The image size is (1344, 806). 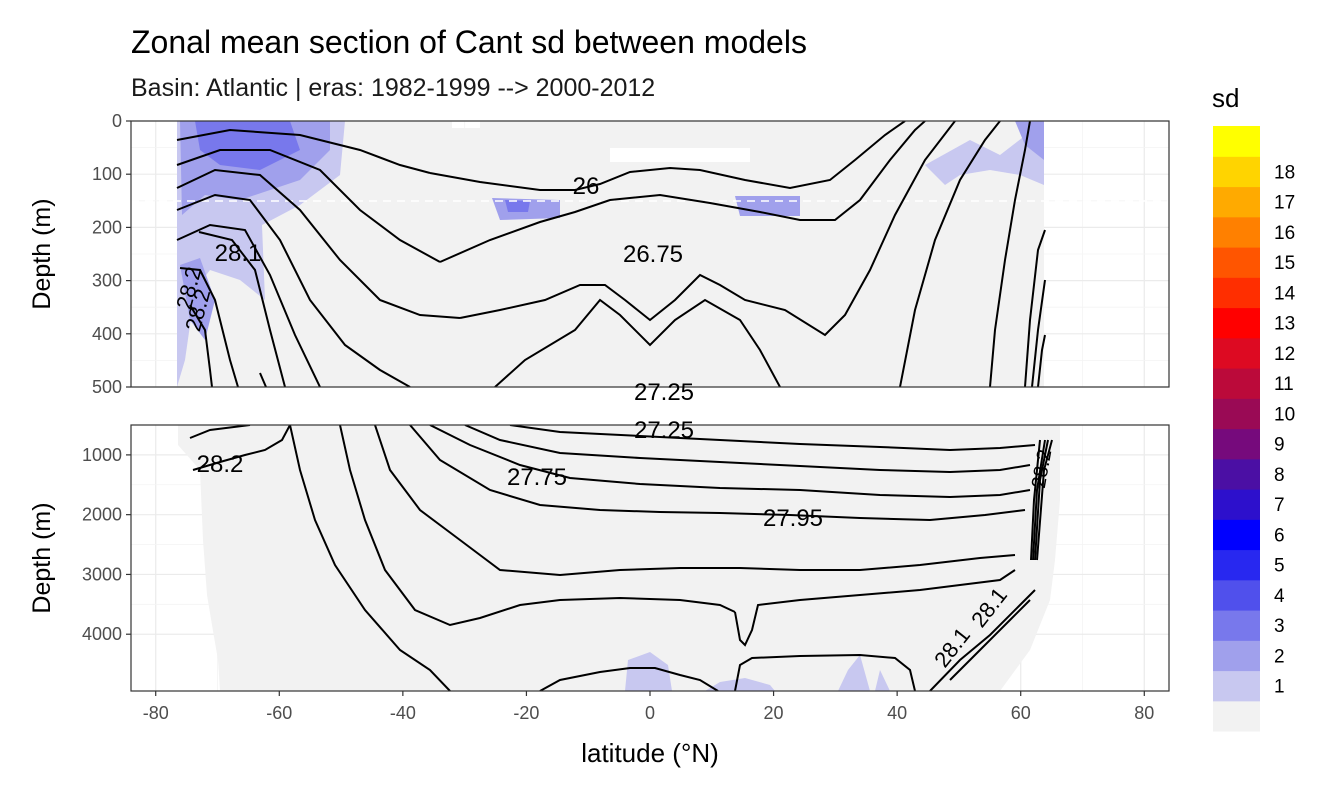 I want to click on legend-label: 7, so click(x=1279, y=505).